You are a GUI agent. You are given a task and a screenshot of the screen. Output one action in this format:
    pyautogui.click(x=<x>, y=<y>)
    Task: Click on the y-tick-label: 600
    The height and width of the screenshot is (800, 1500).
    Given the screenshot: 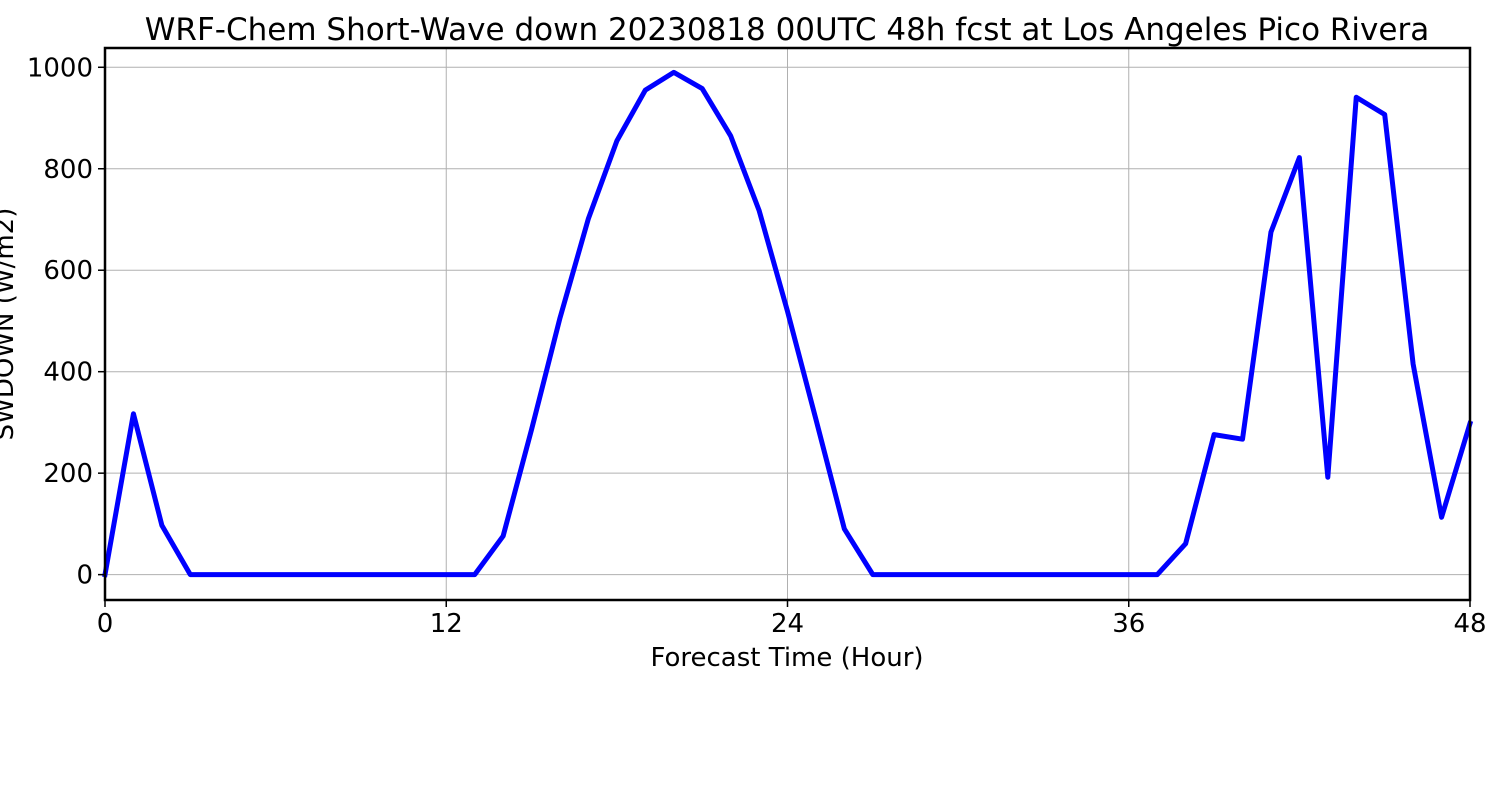 What is the action you would take?
    pyautogui.click(x=68, y=271)
    